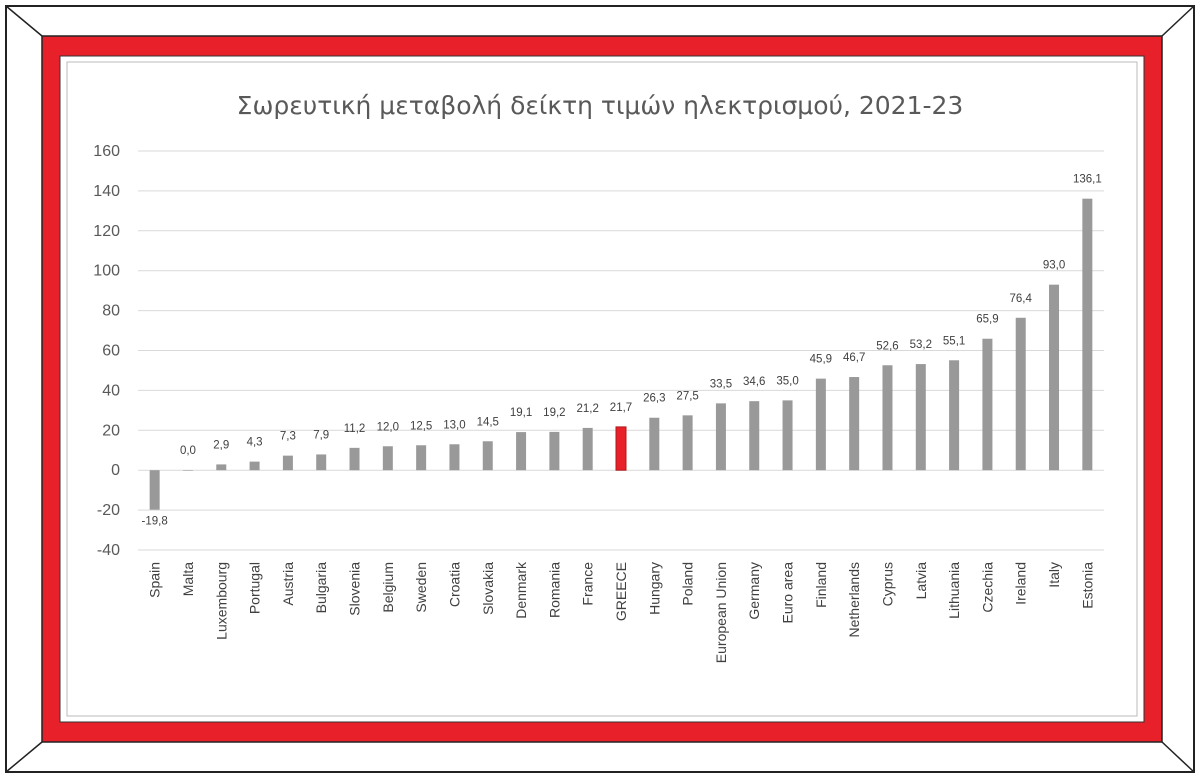  I want to click on category-label: Euro area, so click(788, 593).